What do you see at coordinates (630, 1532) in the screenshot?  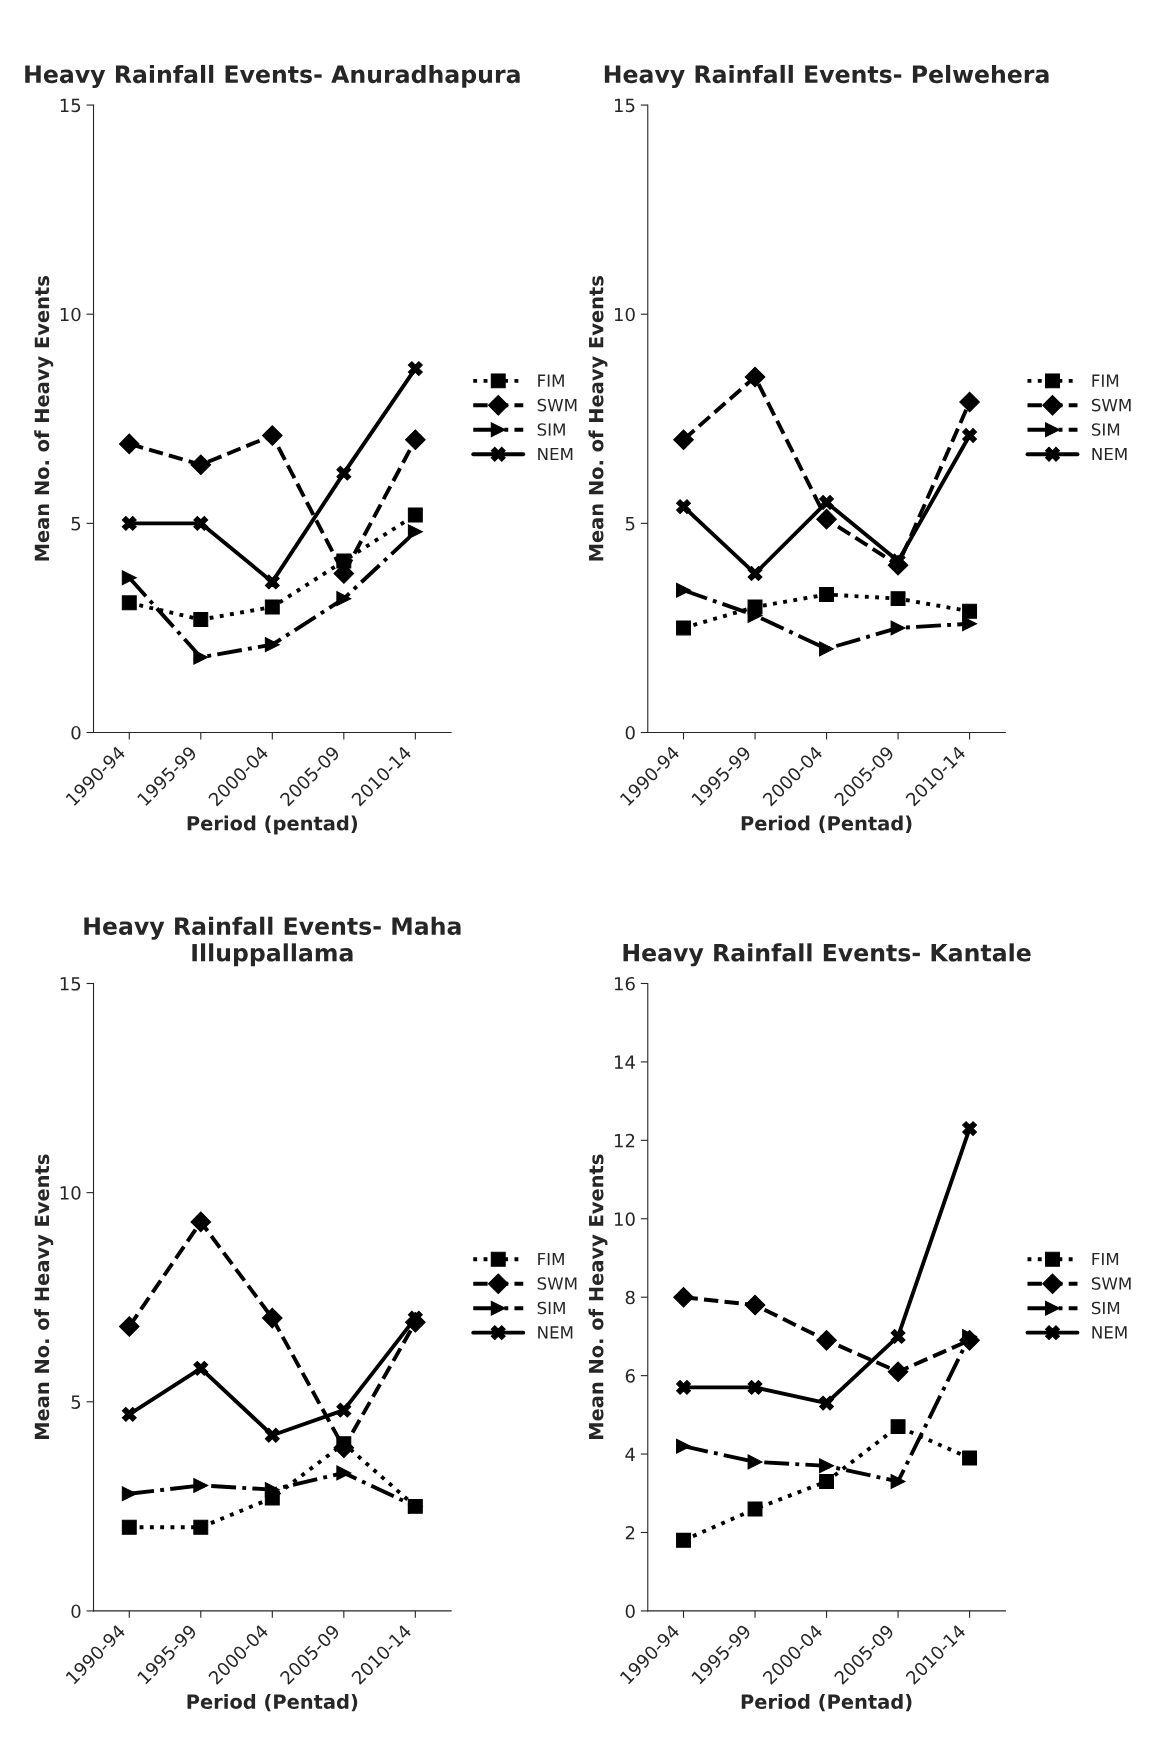 I see `y-tick-label: 2` at bounding box center [630, 1532].